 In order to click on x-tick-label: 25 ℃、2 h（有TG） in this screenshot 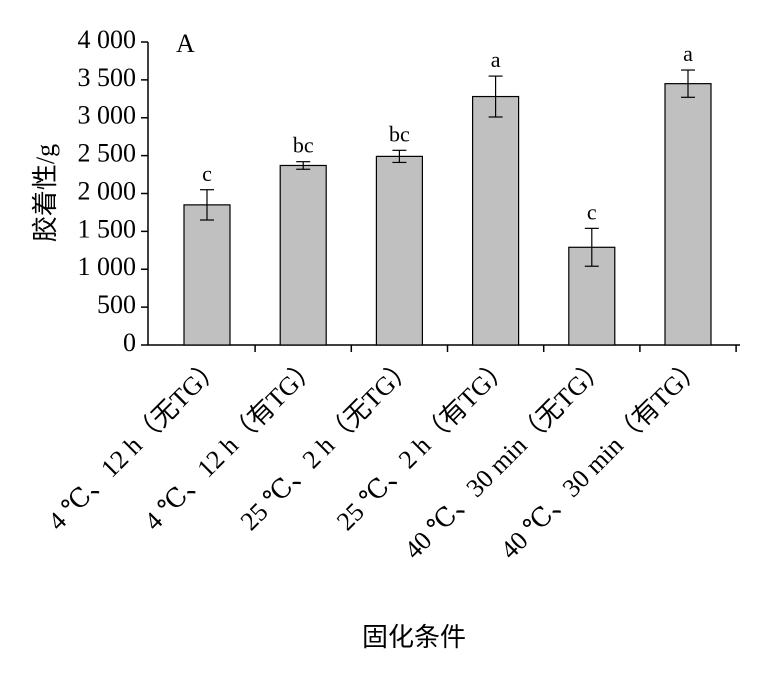, I will do `click(423, 443)`.